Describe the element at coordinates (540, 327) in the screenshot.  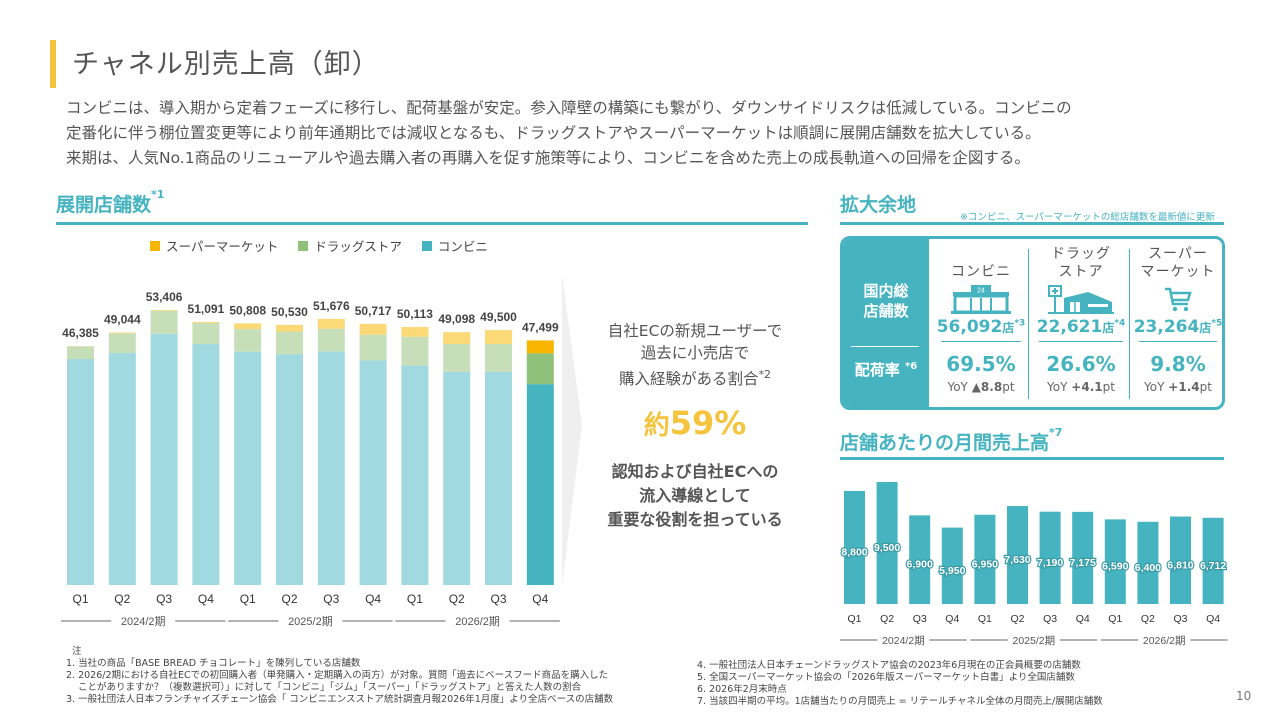
I see `bar-total-label: 47,499` at that location.